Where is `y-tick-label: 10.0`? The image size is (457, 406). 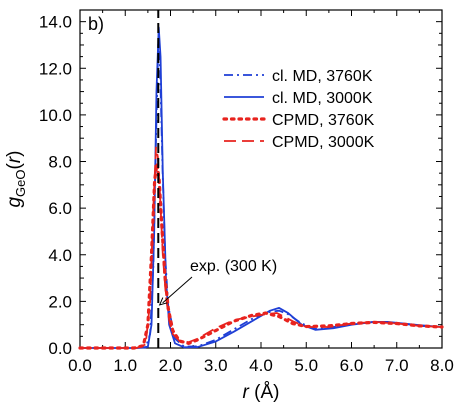
y-tick-label: 10.0 is located at coordinates (55, 115).